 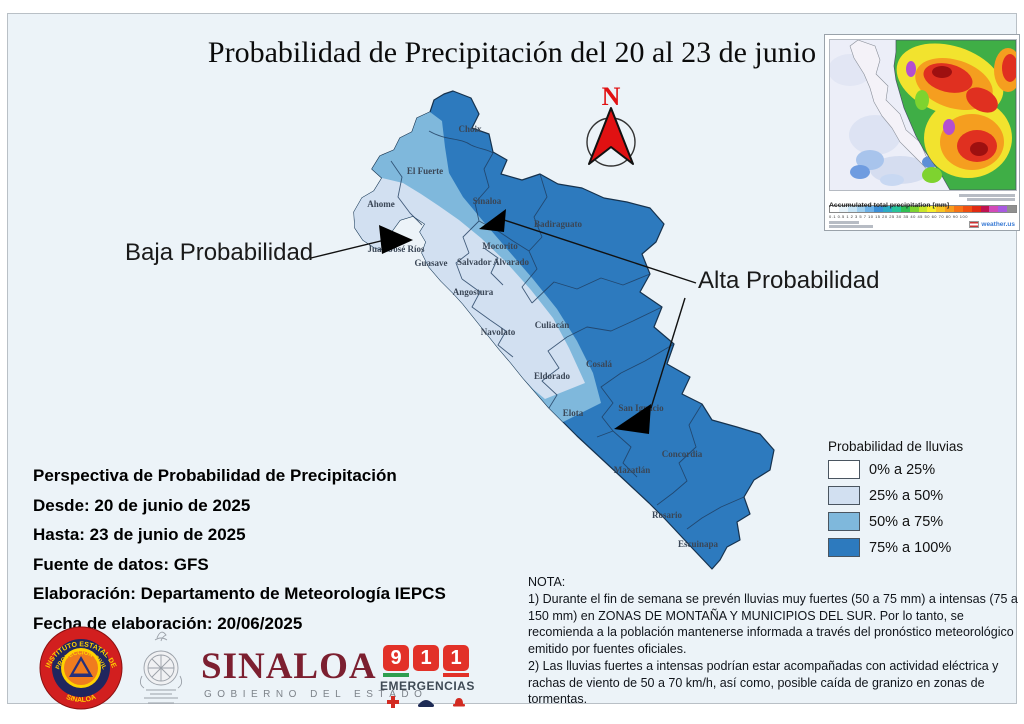 I want to click on sinaloa-state-seal, so click(x=161, y=667).